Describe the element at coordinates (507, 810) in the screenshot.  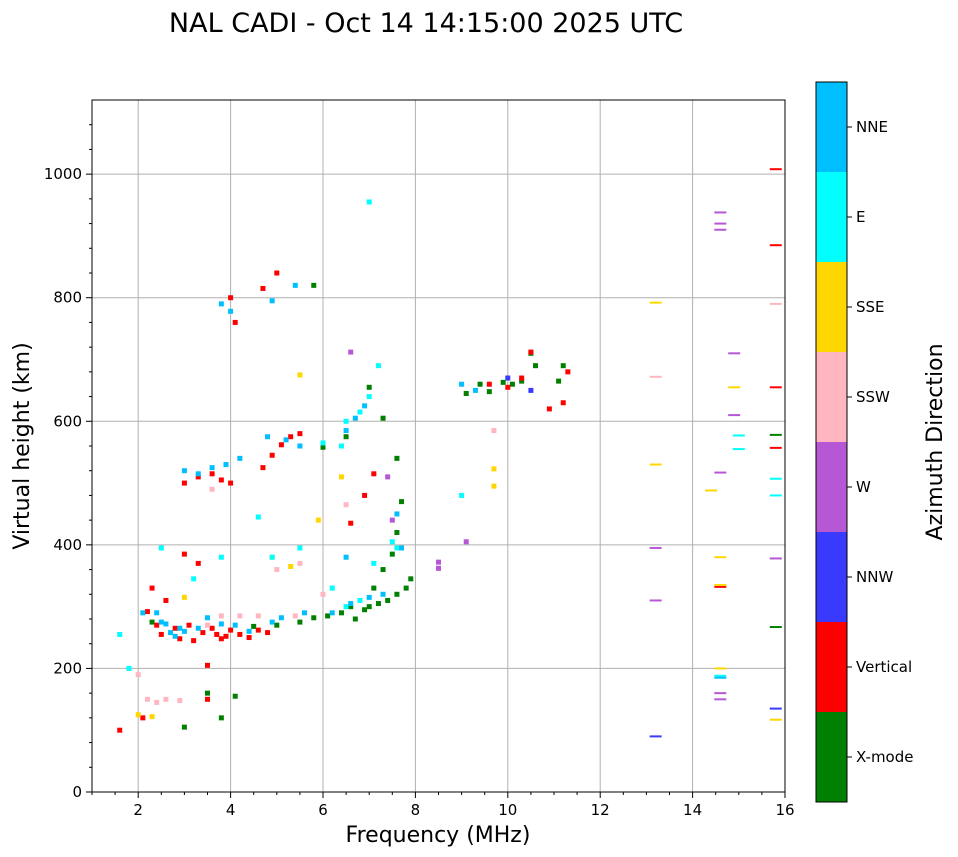
I see `x-tick-label: 10` at that location.